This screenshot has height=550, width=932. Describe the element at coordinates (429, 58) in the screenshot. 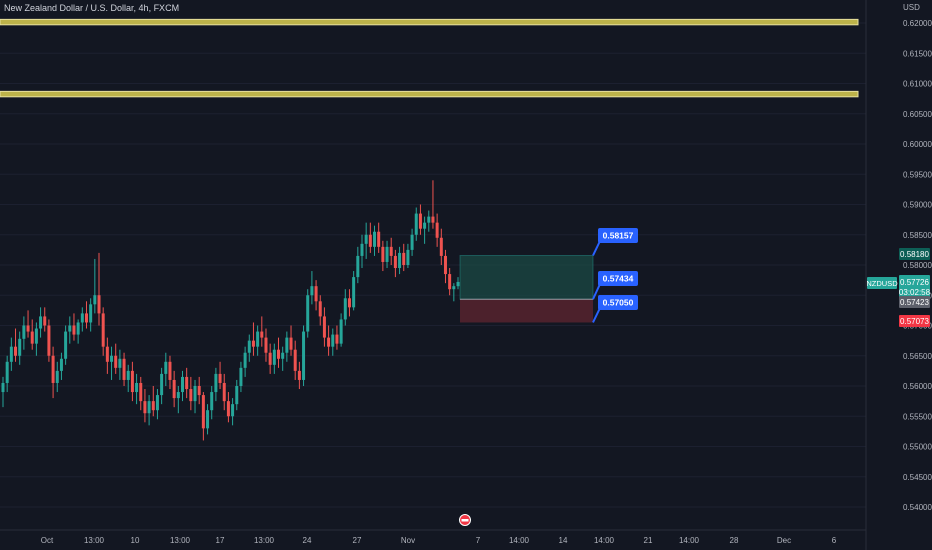

I see `resistance-zones` at that location.